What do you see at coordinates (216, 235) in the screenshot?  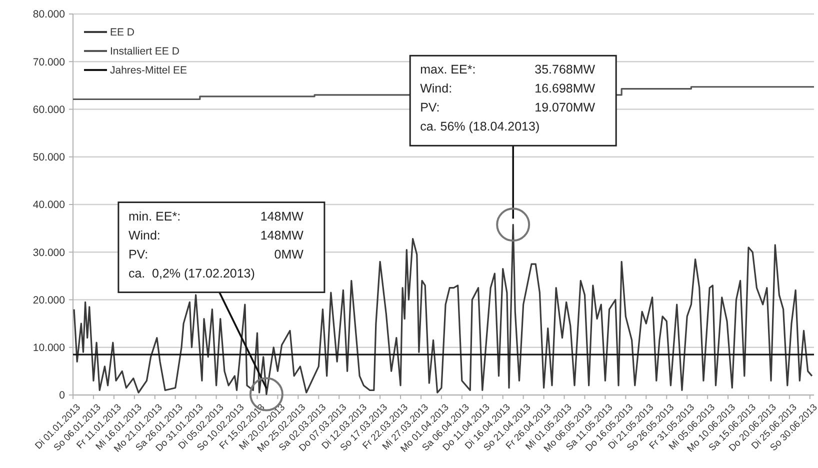 I see `text: Wind: 148MW` at bounding box center [216, 235].